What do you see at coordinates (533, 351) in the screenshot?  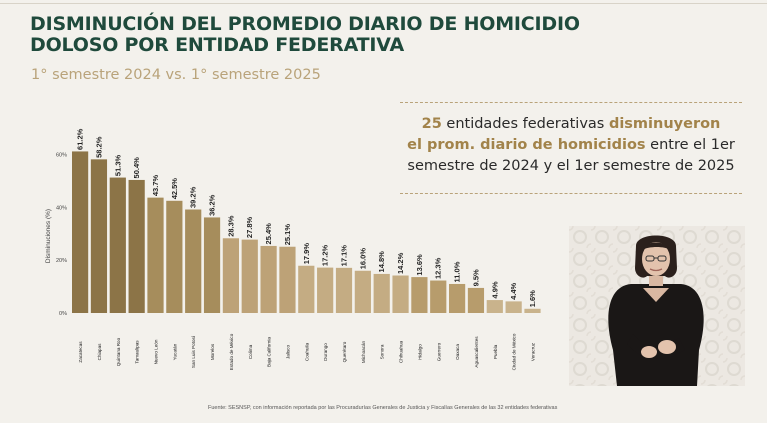 I see `x-tick-label: Veracruz` at bounding box center [533, 351].